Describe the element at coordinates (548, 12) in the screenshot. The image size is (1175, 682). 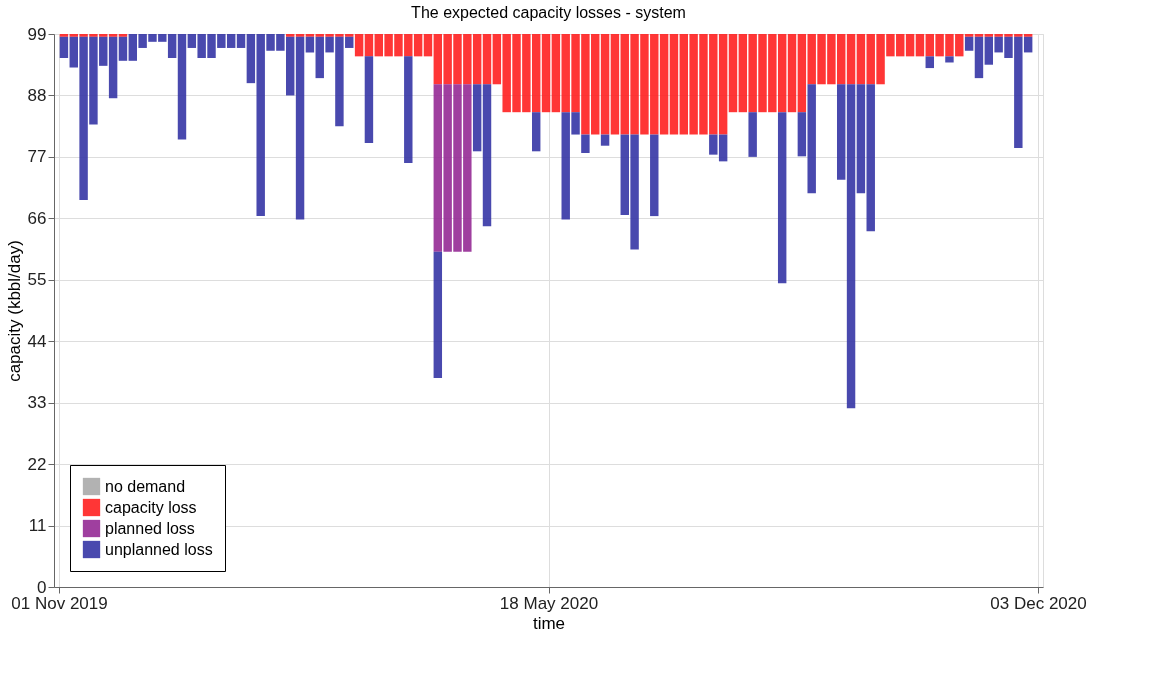
I see `chart-title: The expected capacity losses - system` at that location.